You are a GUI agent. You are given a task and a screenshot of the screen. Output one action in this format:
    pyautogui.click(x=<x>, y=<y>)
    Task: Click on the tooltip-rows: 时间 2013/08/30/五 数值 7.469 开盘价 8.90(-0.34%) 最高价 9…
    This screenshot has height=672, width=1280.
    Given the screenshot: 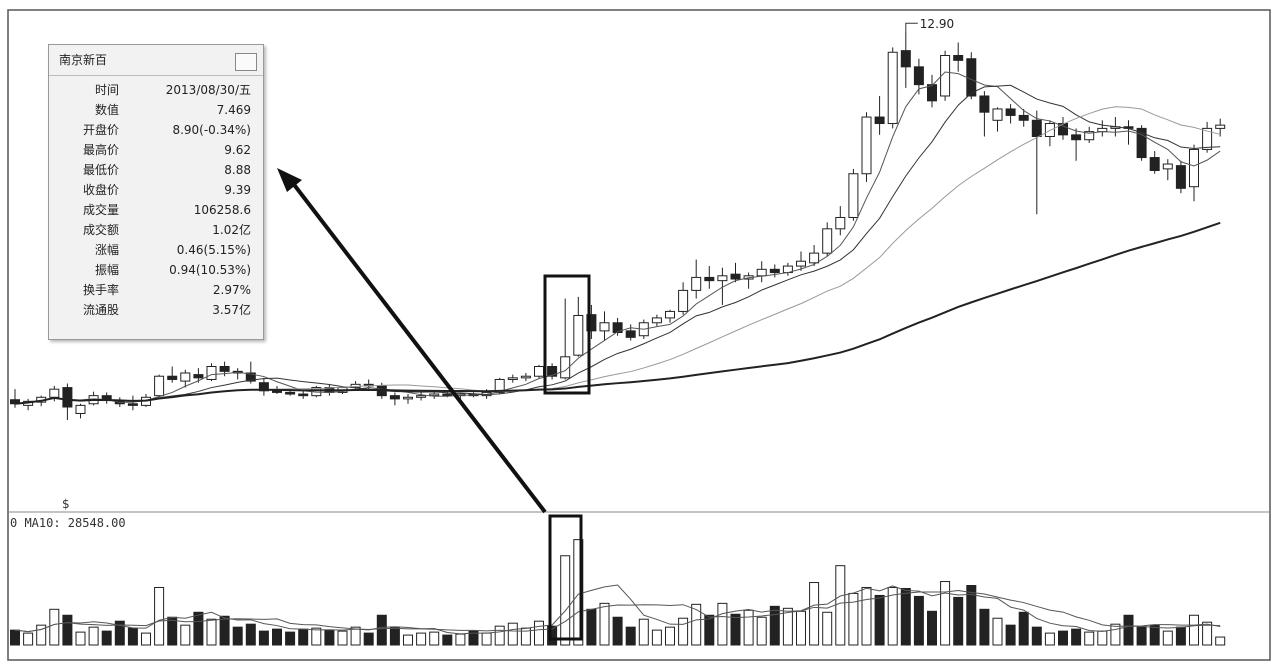 What is the action you would take?
    pyautogui.click(x=156, y=198)
    